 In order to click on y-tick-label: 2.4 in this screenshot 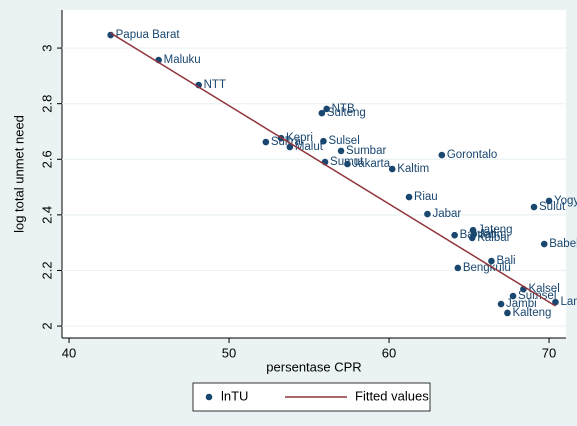, I will do `click(46, 215)`.